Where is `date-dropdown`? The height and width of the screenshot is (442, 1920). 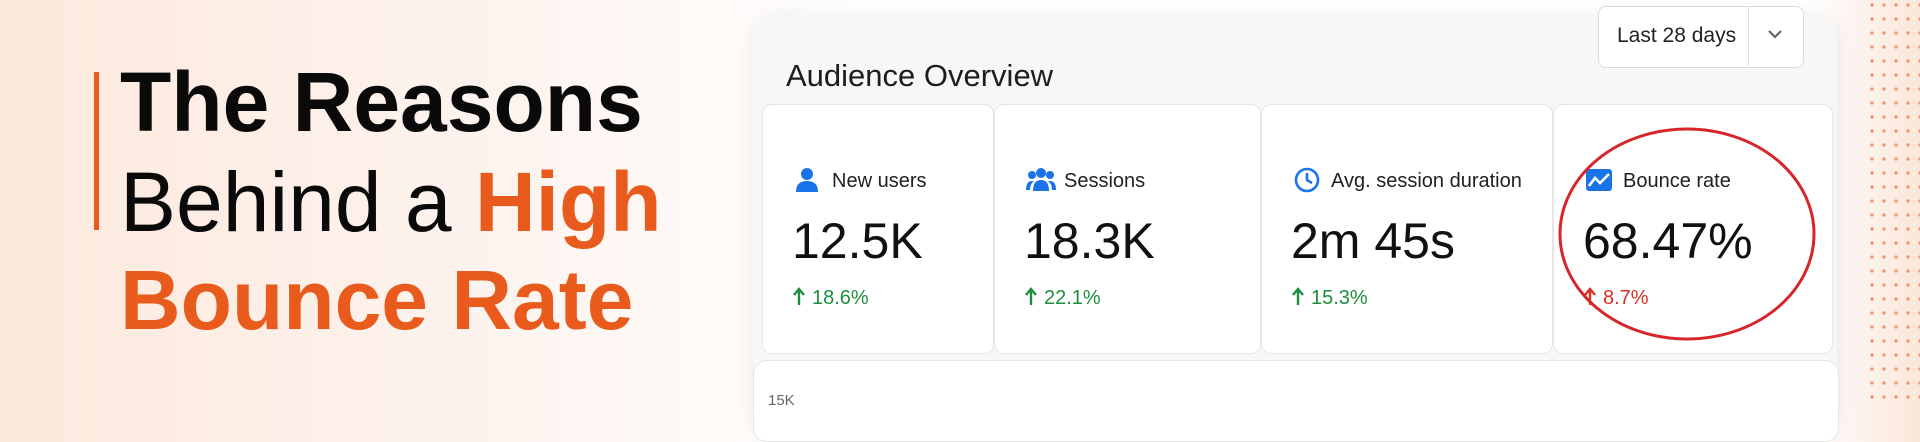
date-dropdown is located at coordinates (1701, 37).